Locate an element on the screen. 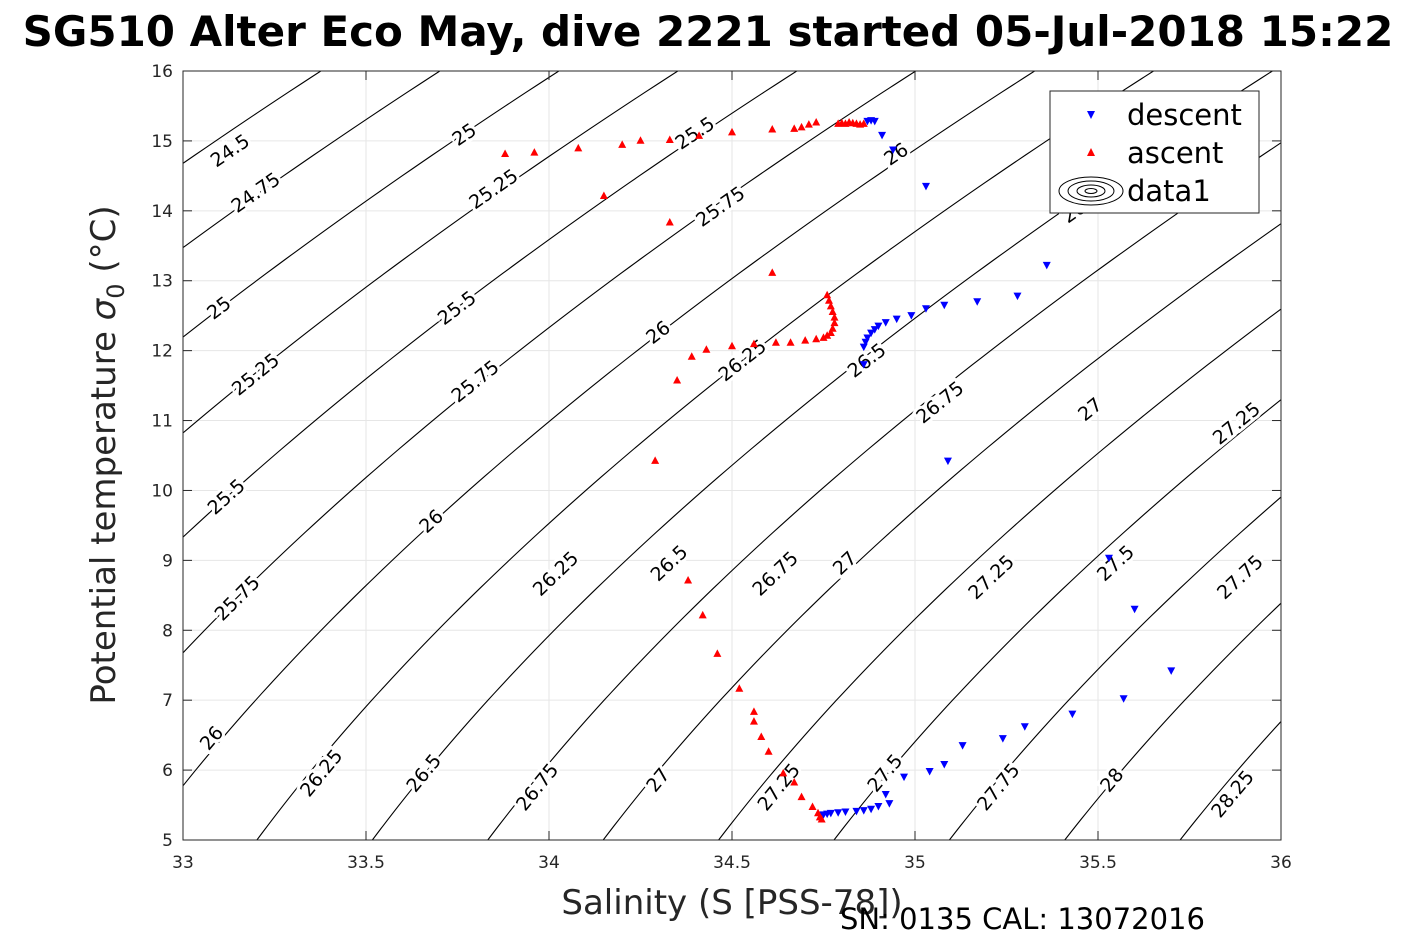  y-axis-label-main: Potential temperature is located at coordinates (104, 512).